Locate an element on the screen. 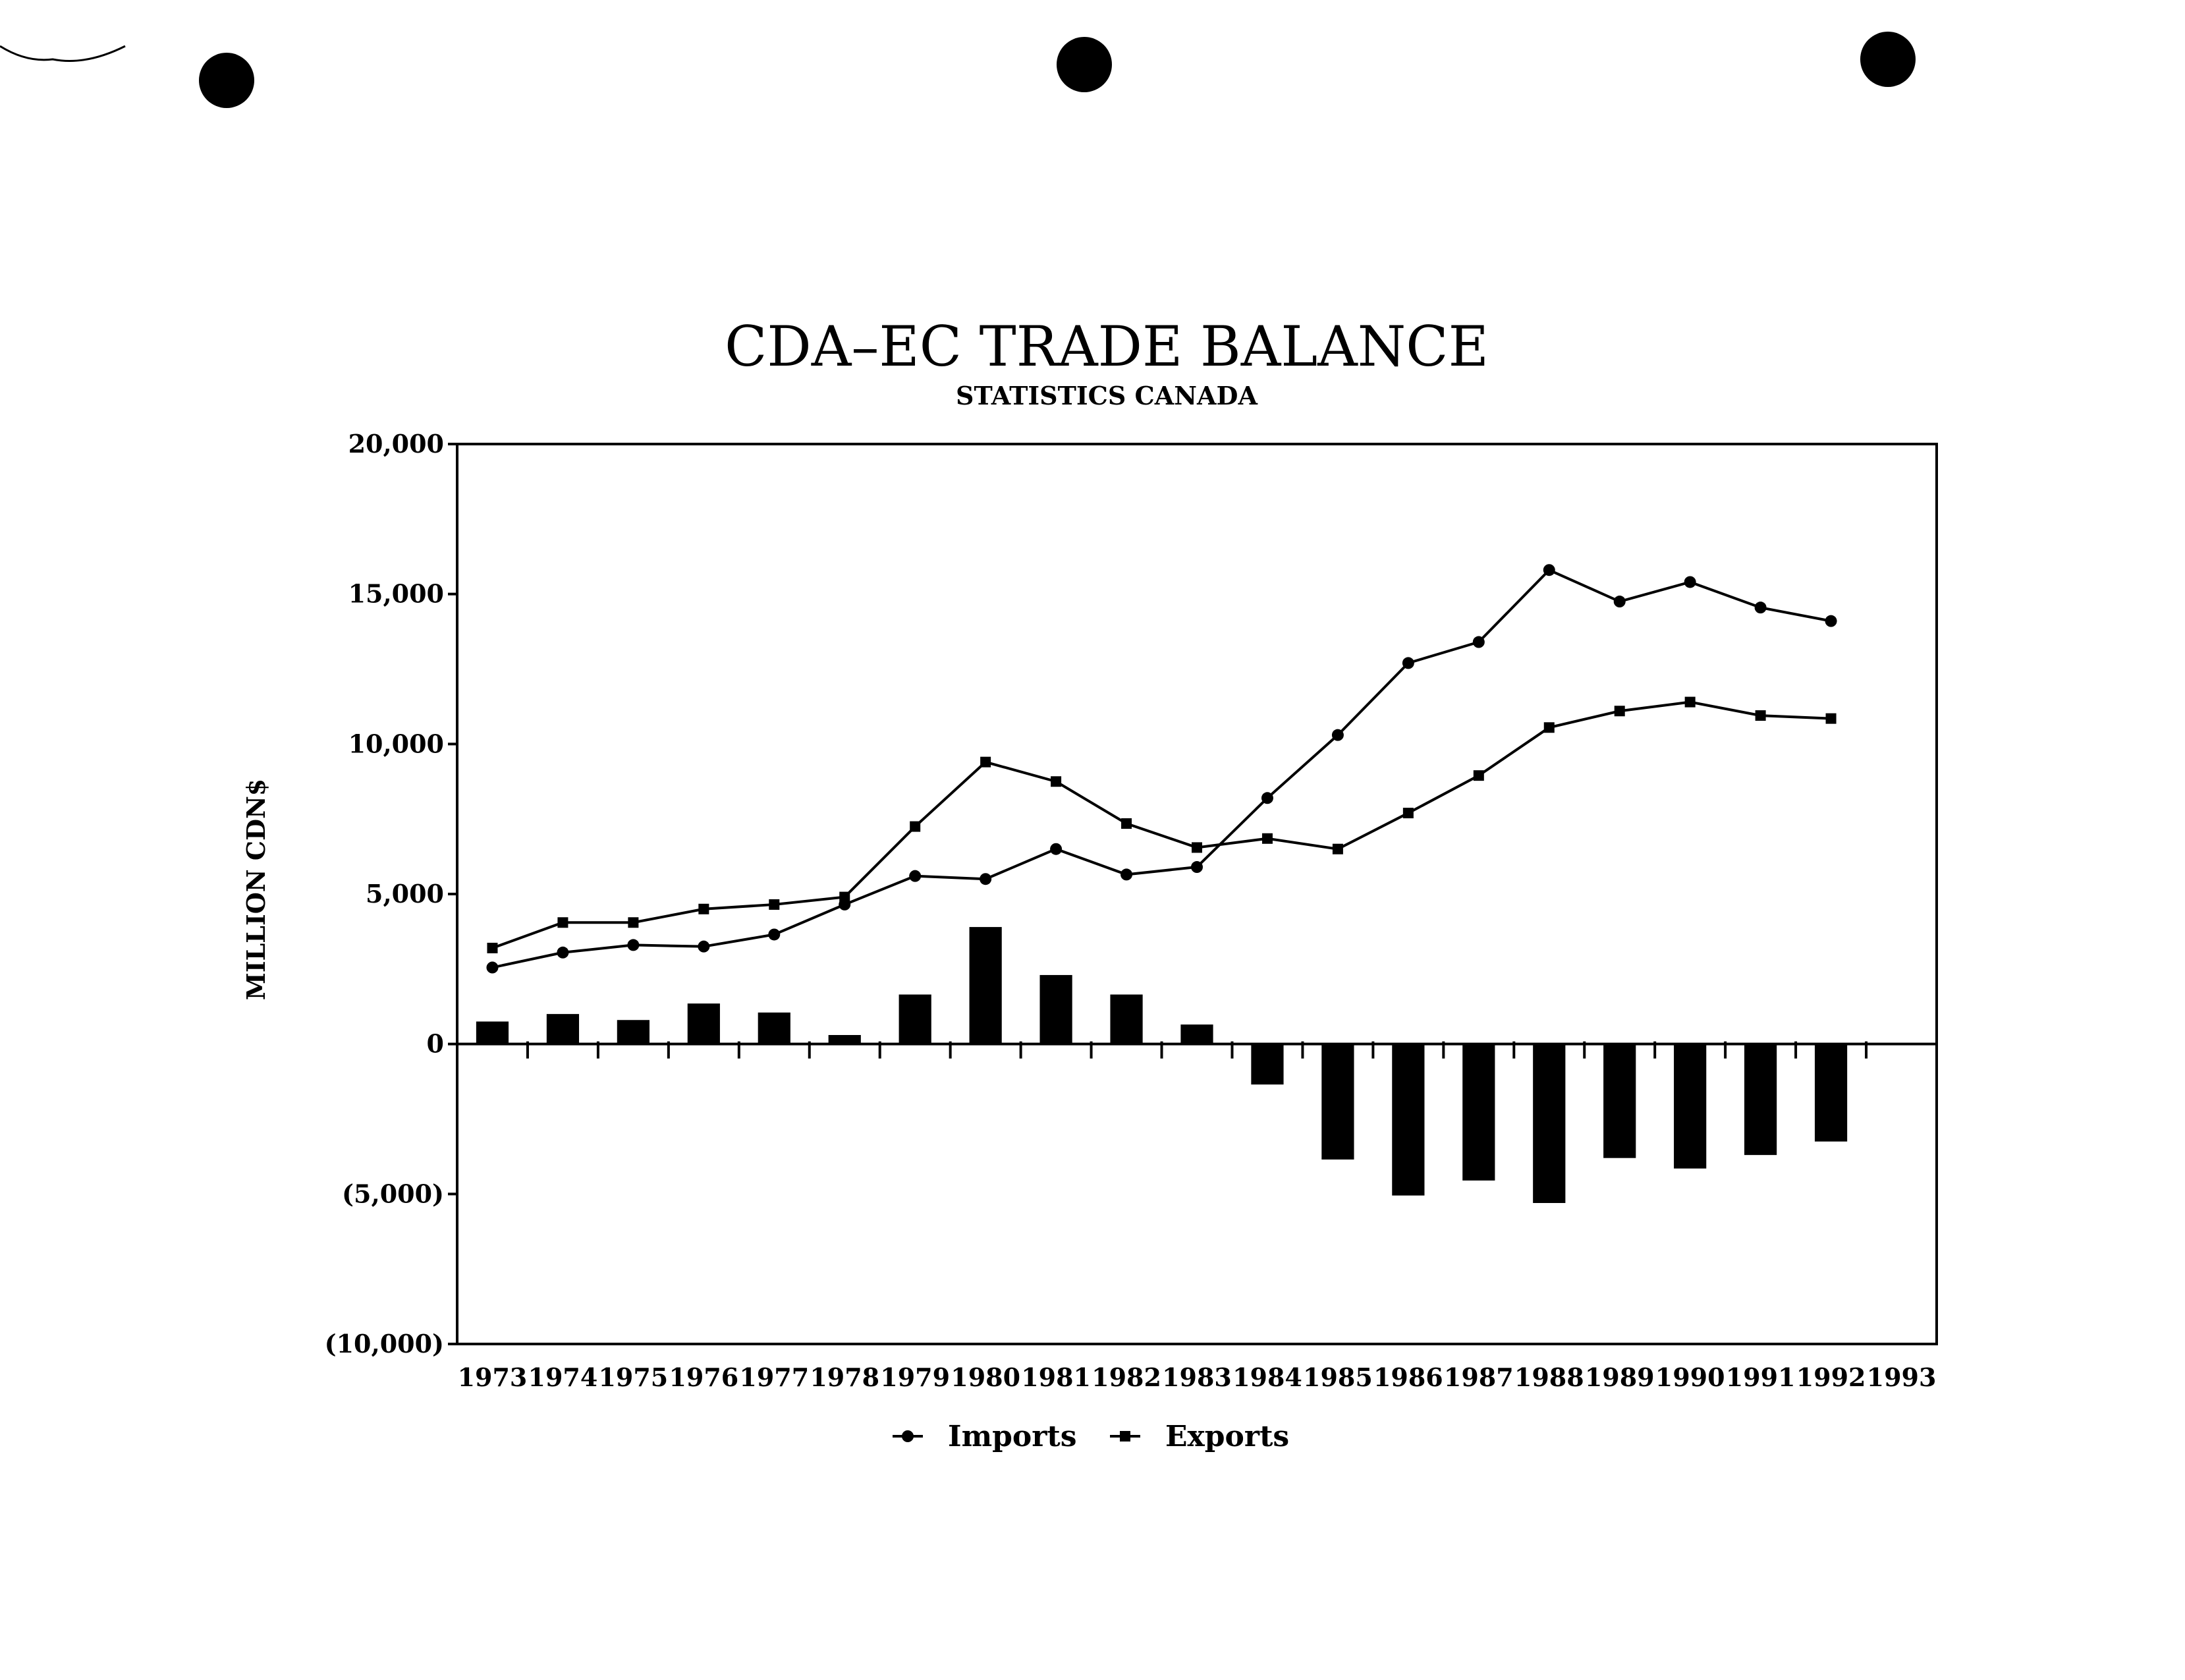 Image resolution: width=2185 pixels, height=1680 pixels. legend-label-imports: Imports is located at coordinates (1012, 1436).